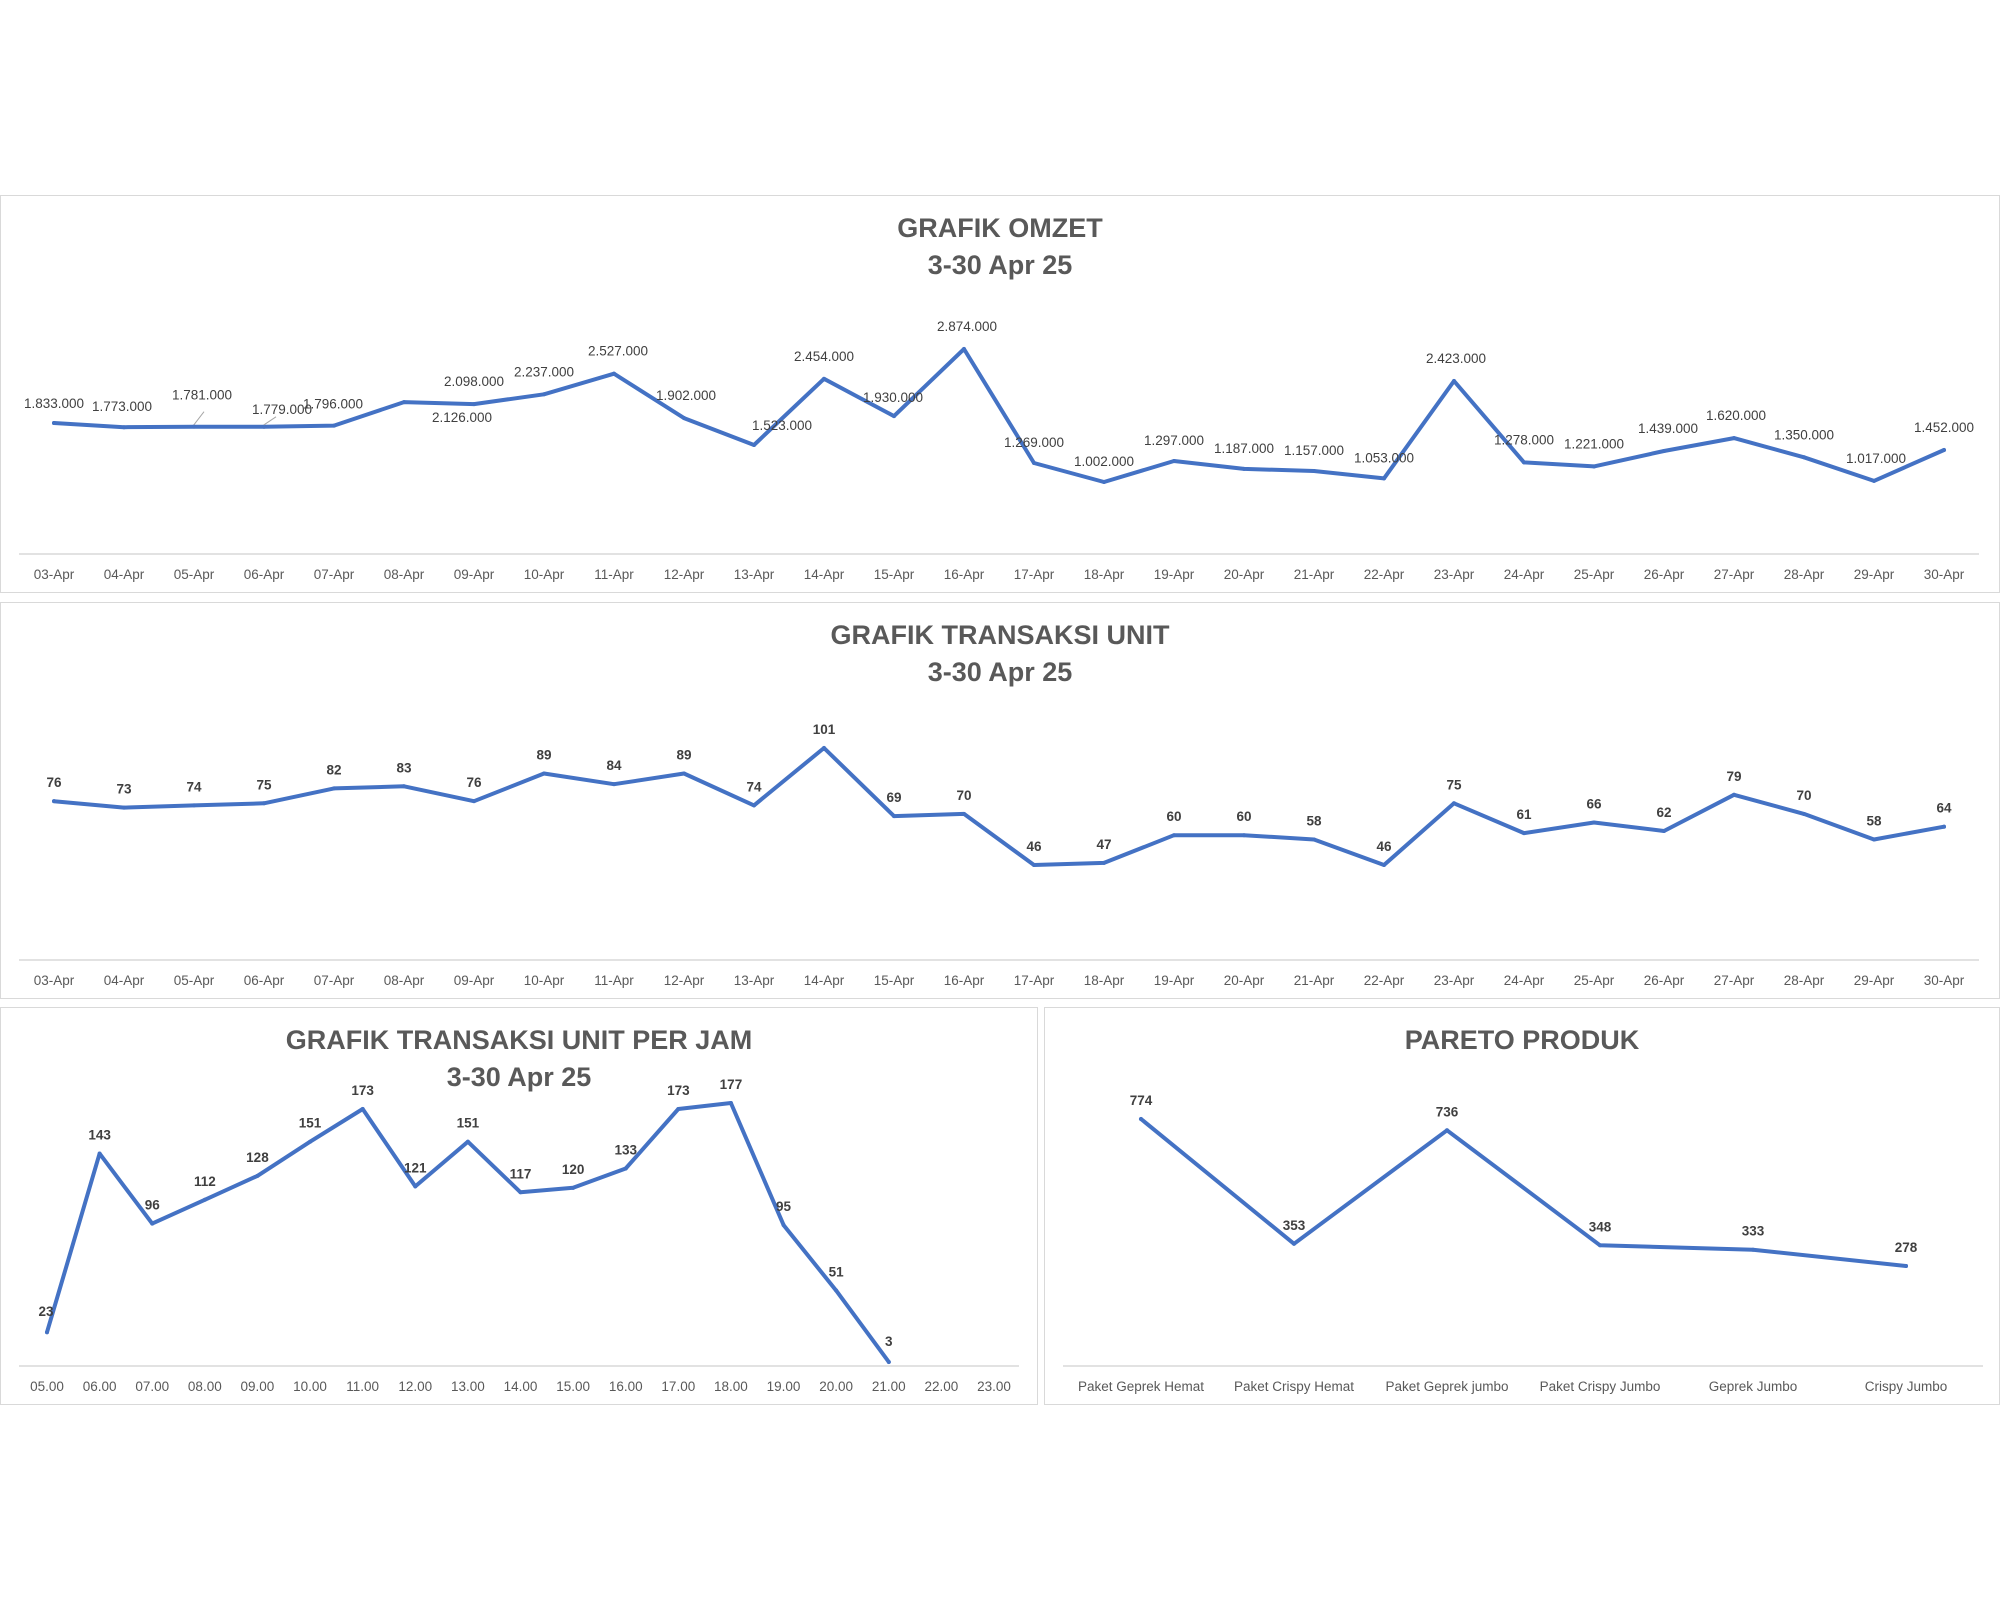 This screenshot has width=2000, height=1600. Describe the element at coordinates (824, 356) in the screenshot. I see `omzet-data-label: 2.454.000` at that location.